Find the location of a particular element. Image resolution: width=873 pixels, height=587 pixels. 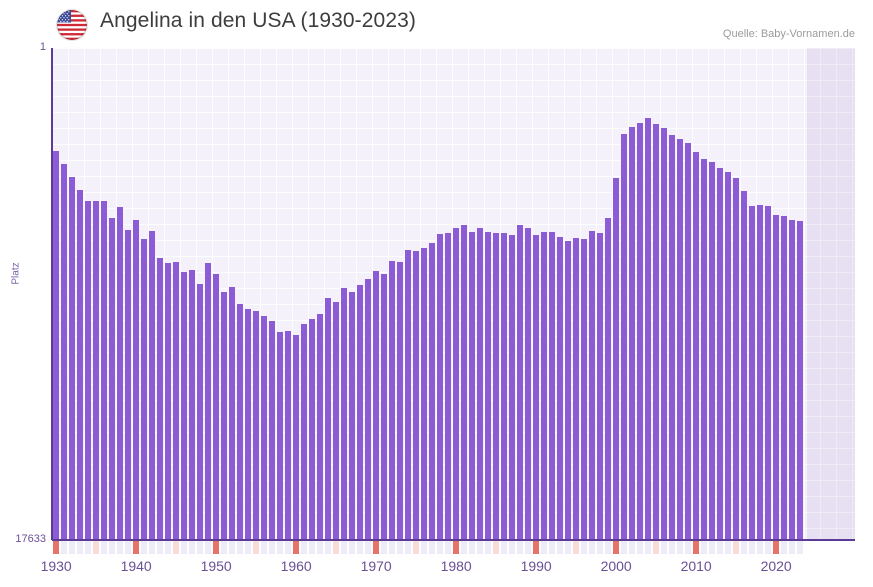

bar-1945 is located at coordinates (176, 401).